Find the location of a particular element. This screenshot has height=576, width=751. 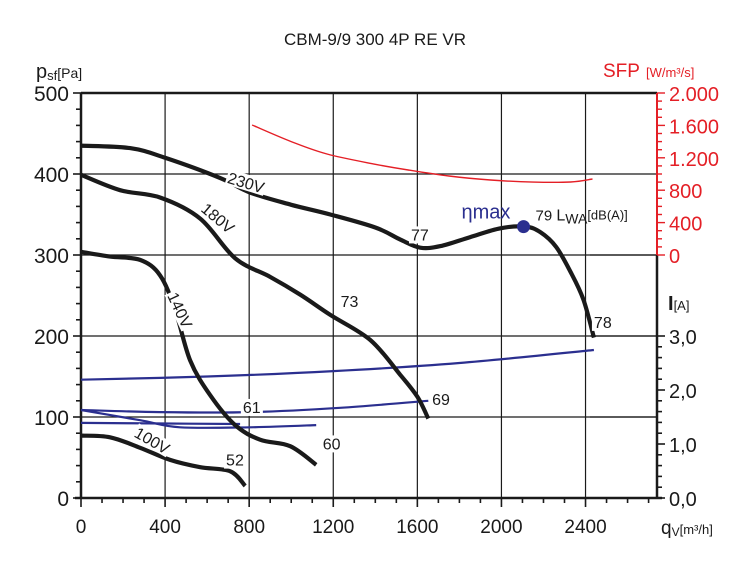

y-tick-label: 300 is located at coordinates (51, 256).